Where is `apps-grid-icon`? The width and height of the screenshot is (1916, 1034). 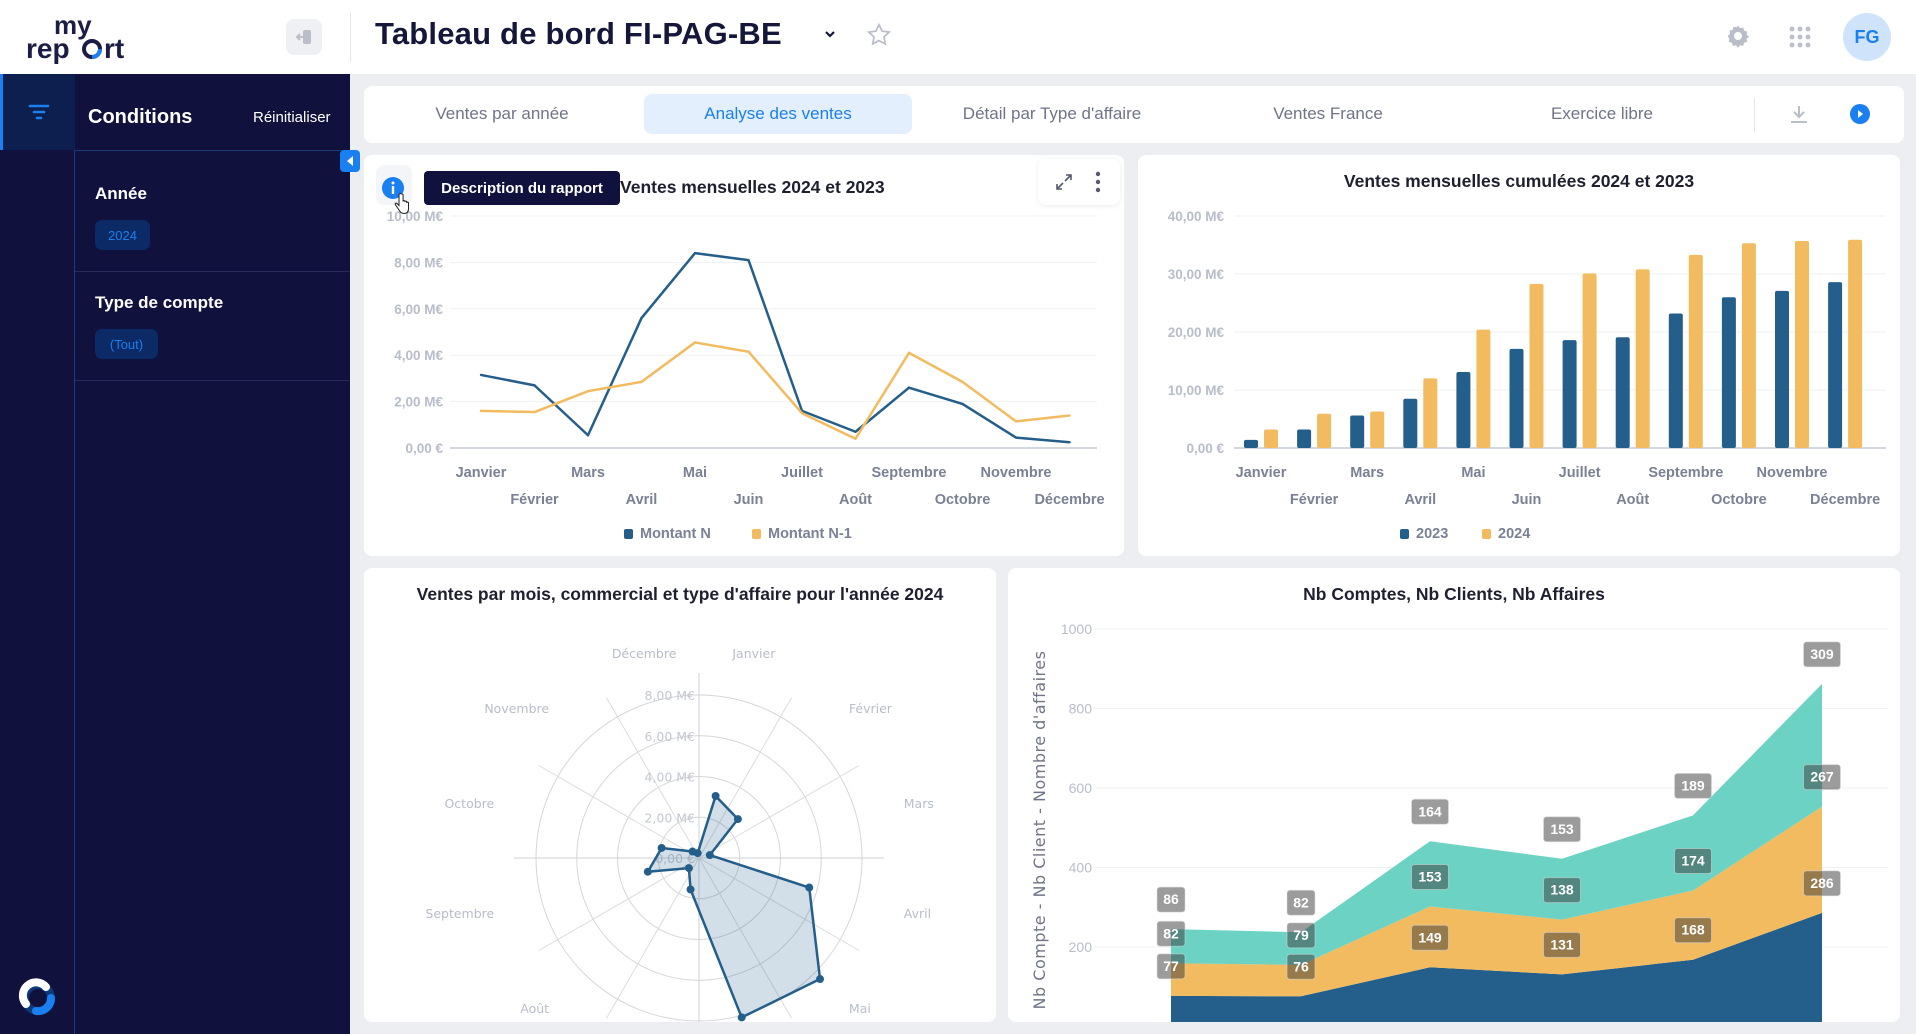
apps-grid-icon is located at coordinates (1800, 37).